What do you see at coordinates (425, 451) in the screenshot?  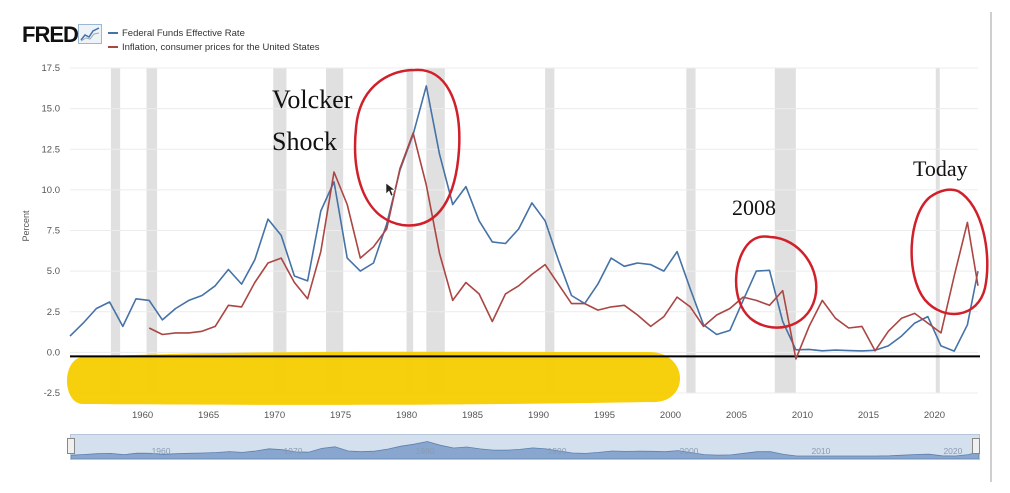 I see `navigator-tick-label: 1980` at bounding box center [425, 451].